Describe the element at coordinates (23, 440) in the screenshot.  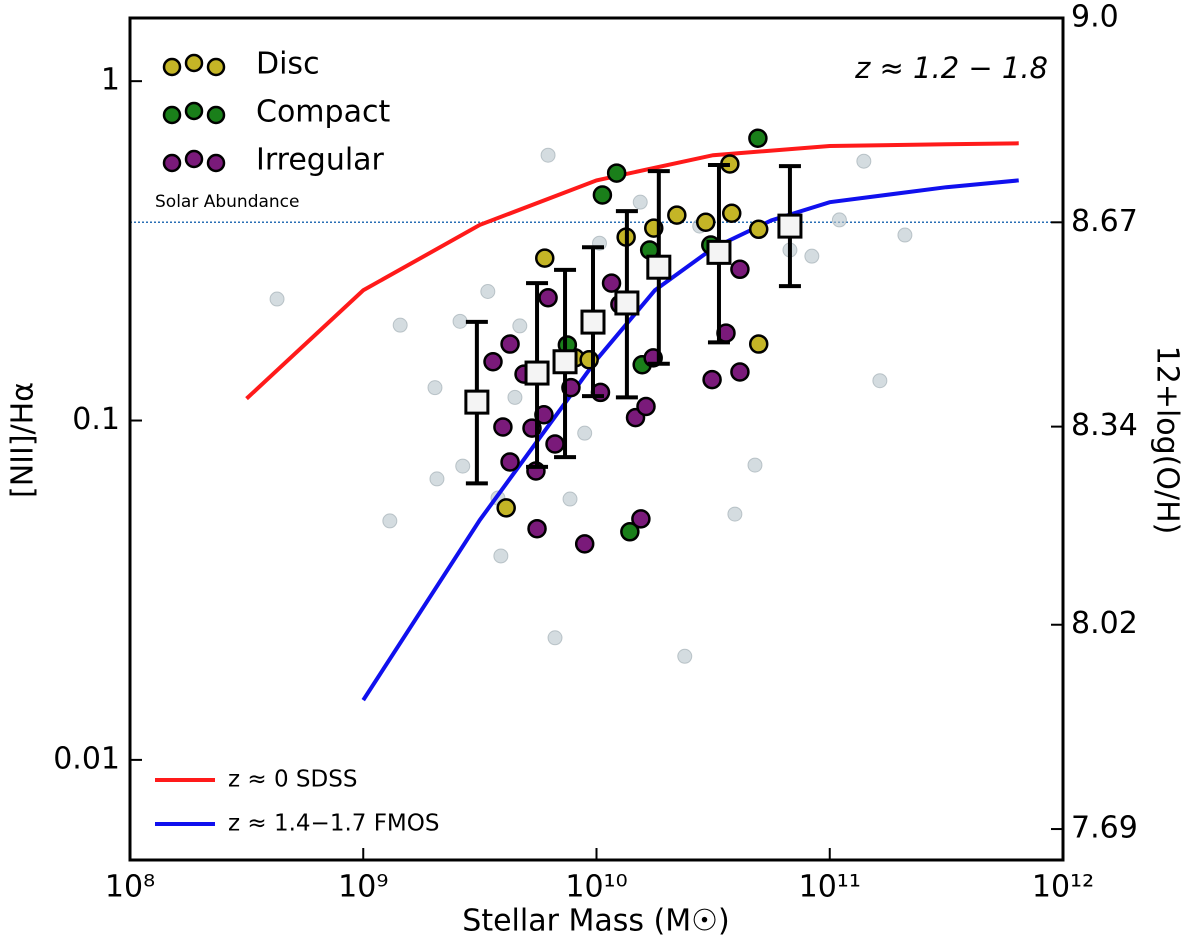
I see `y-axis-label: [NII]/Hα` at that location.